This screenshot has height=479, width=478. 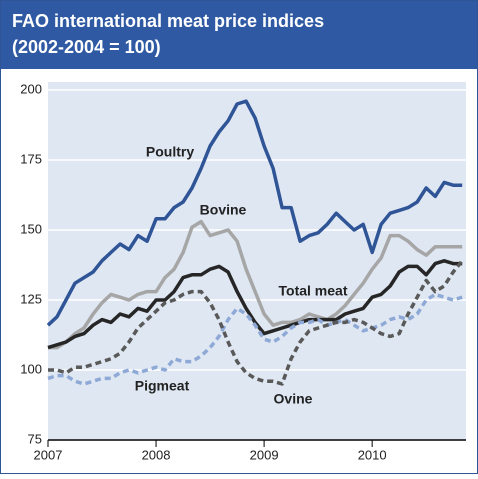 What do you see at coordinates (239, 35) in the screenshot?
I see `header` at bounding box center [239, 35].